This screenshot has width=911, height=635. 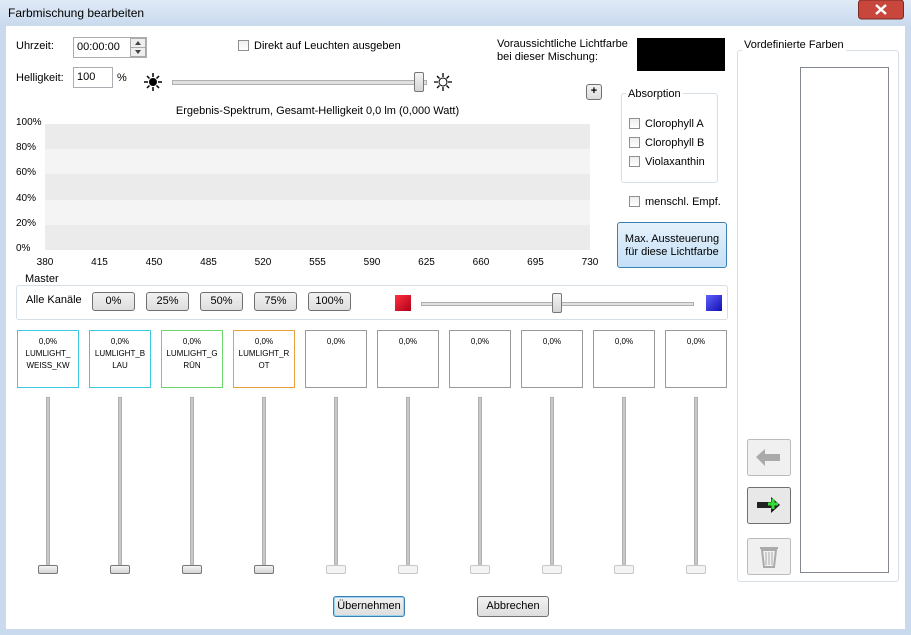 I want to click on direct-output-checkbox, so click(x=243, y=45).